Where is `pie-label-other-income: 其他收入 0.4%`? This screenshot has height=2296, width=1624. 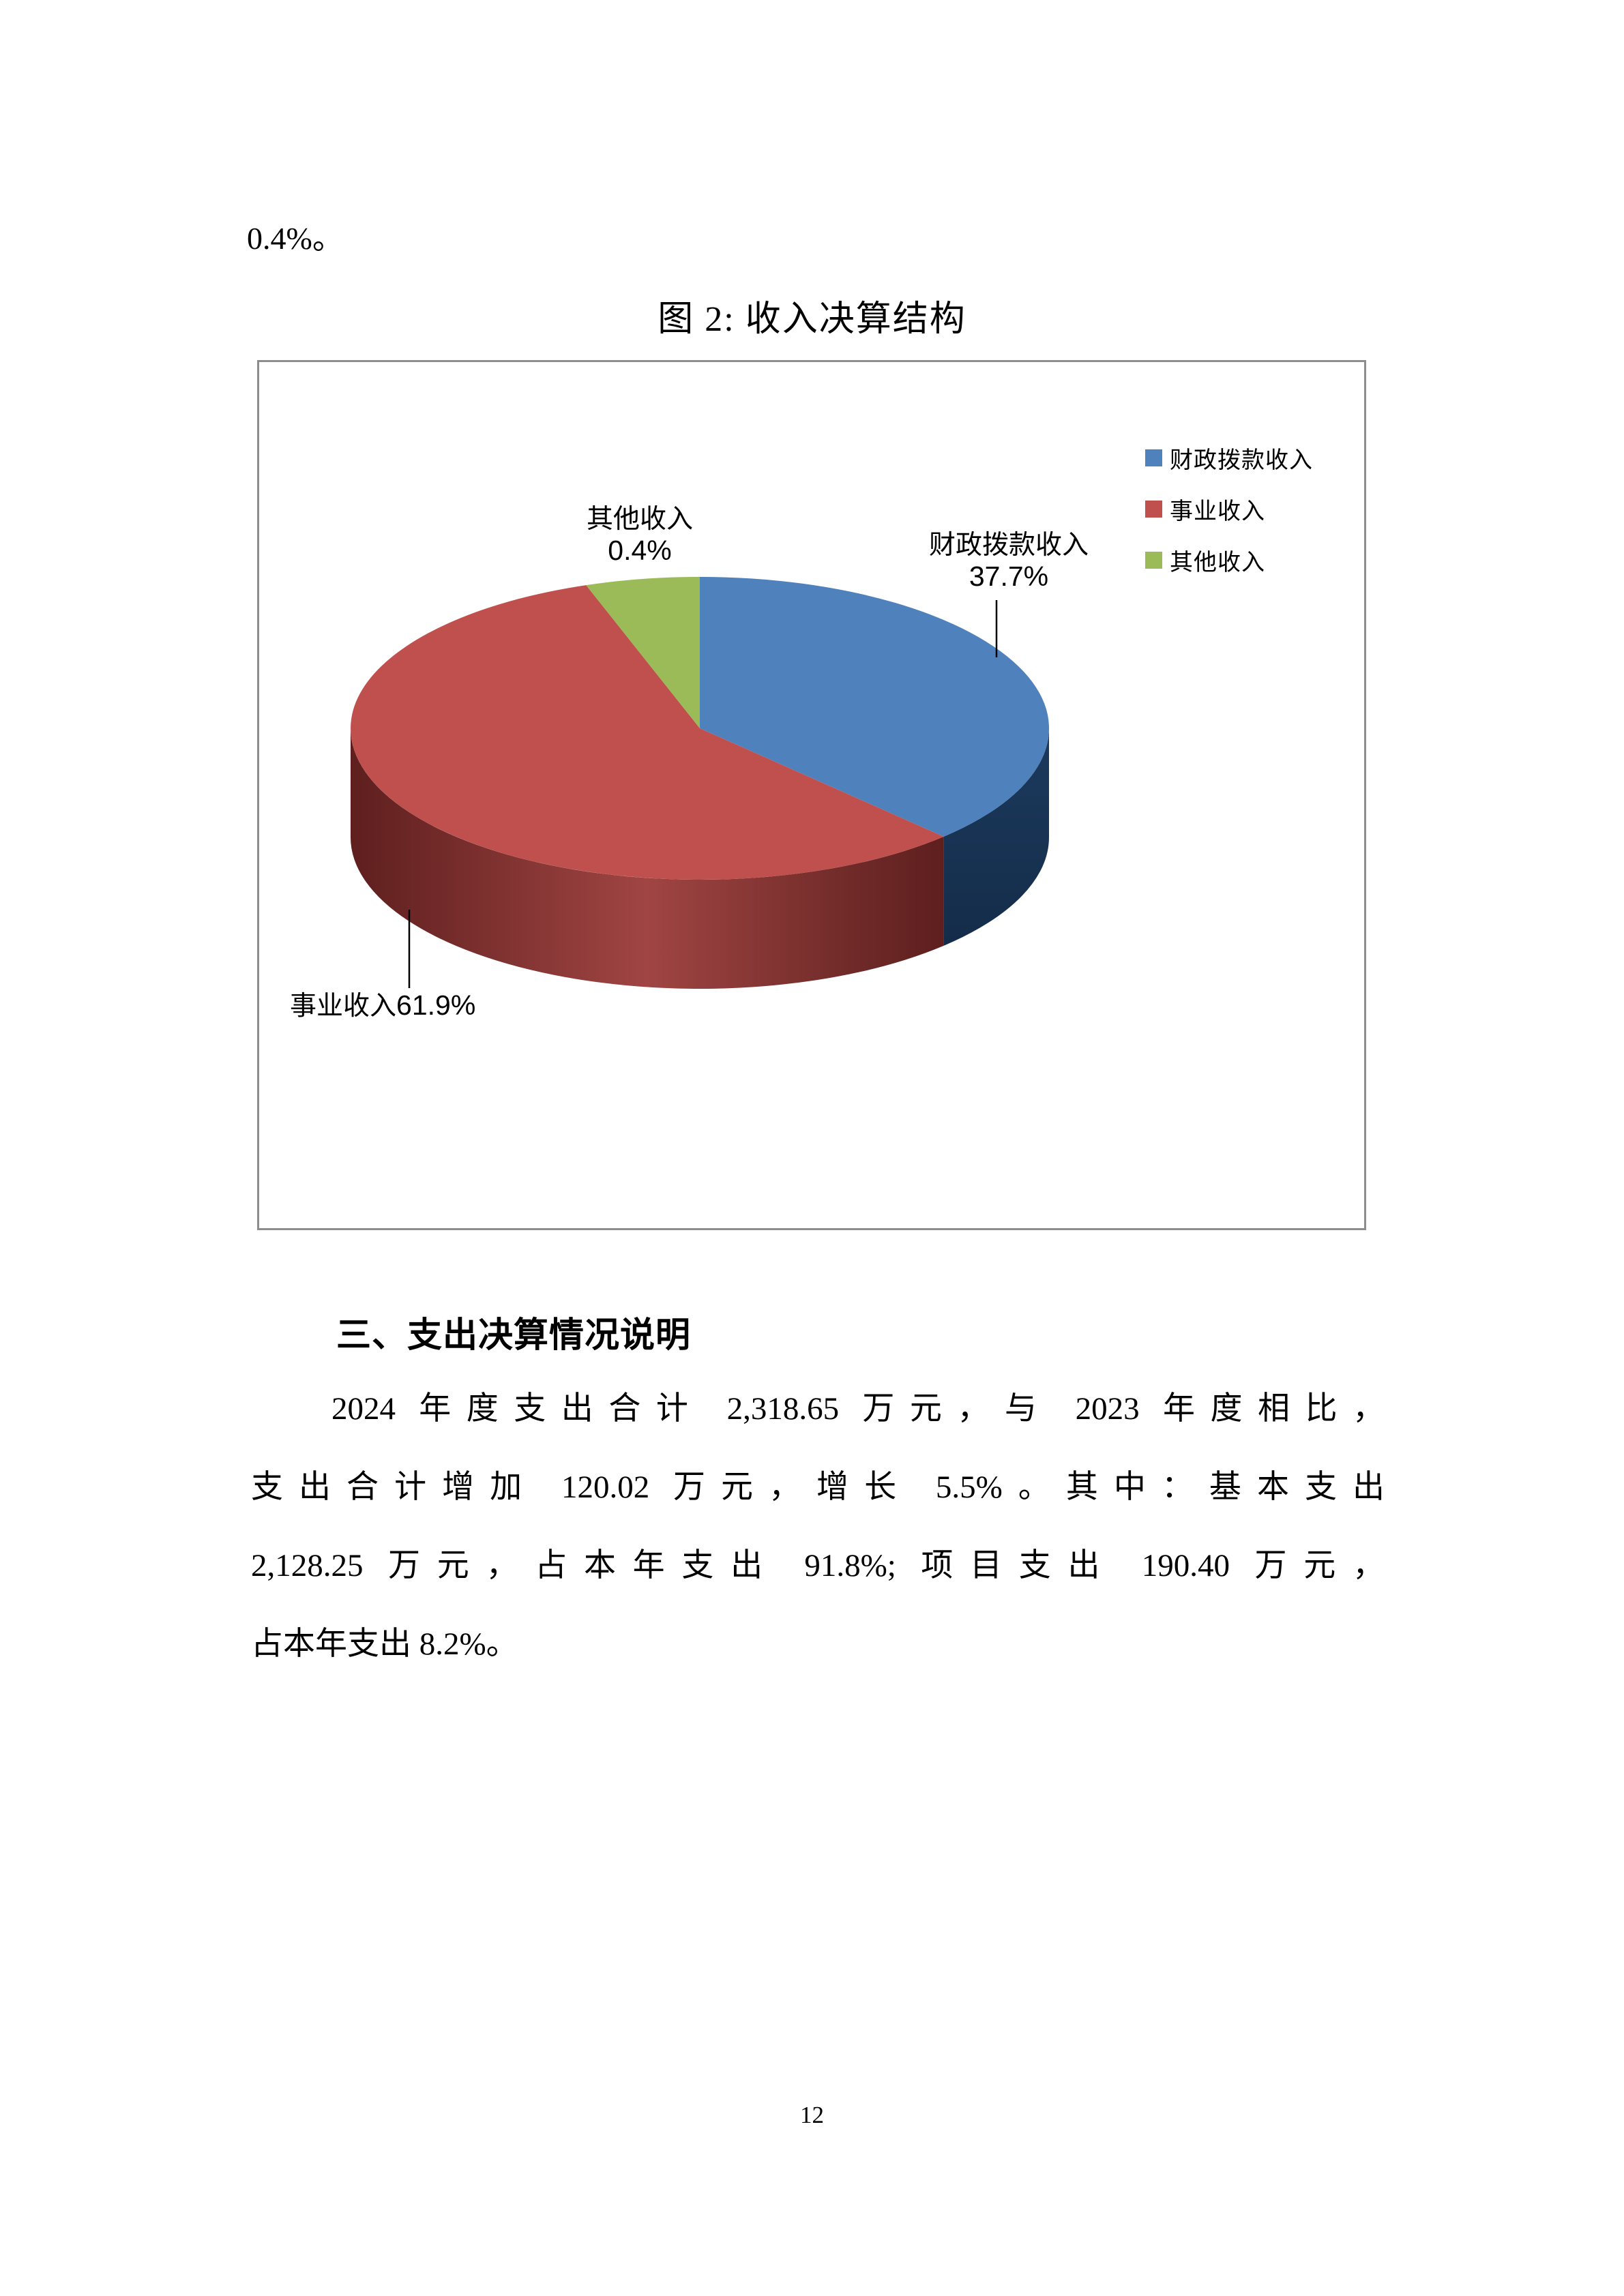 pie-label-other-income: 其他收入 0.4% is located at coordinates (640, 535).